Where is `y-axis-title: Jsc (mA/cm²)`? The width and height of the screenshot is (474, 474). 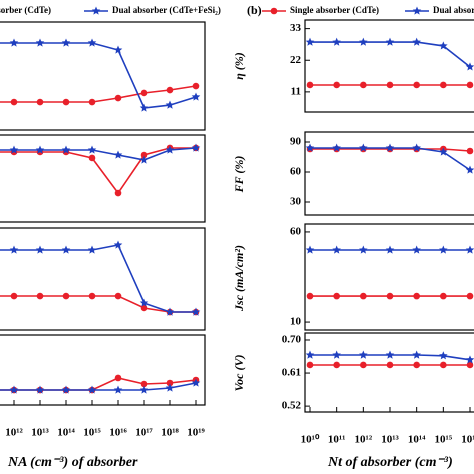 y-axis-title: Jsc (mA/cm²) is located at coordinates (239, 278).